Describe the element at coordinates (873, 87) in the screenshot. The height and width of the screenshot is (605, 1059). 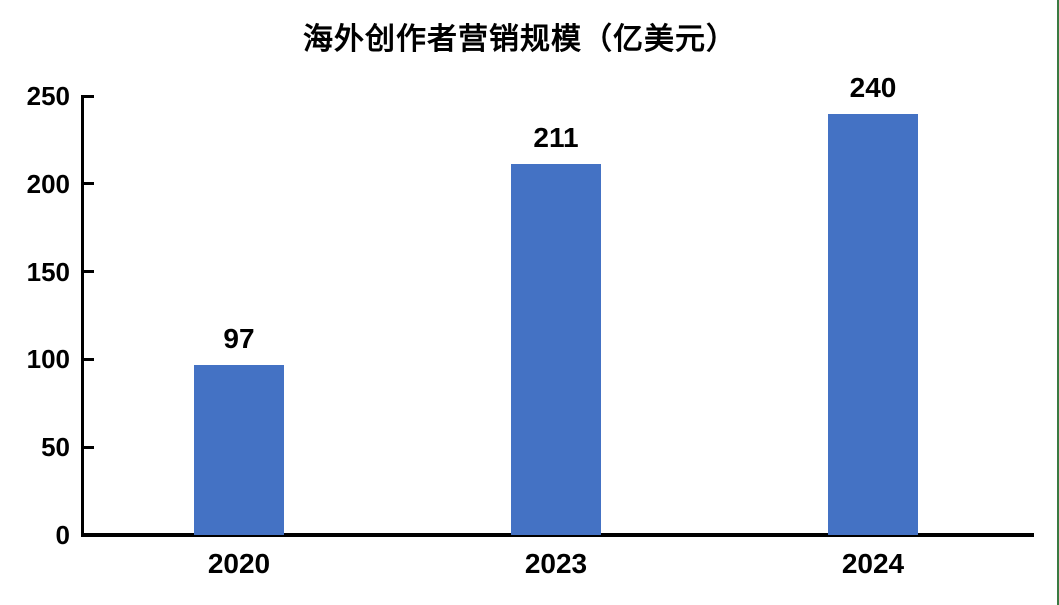
I see `bar-value-label: 240` at that location.